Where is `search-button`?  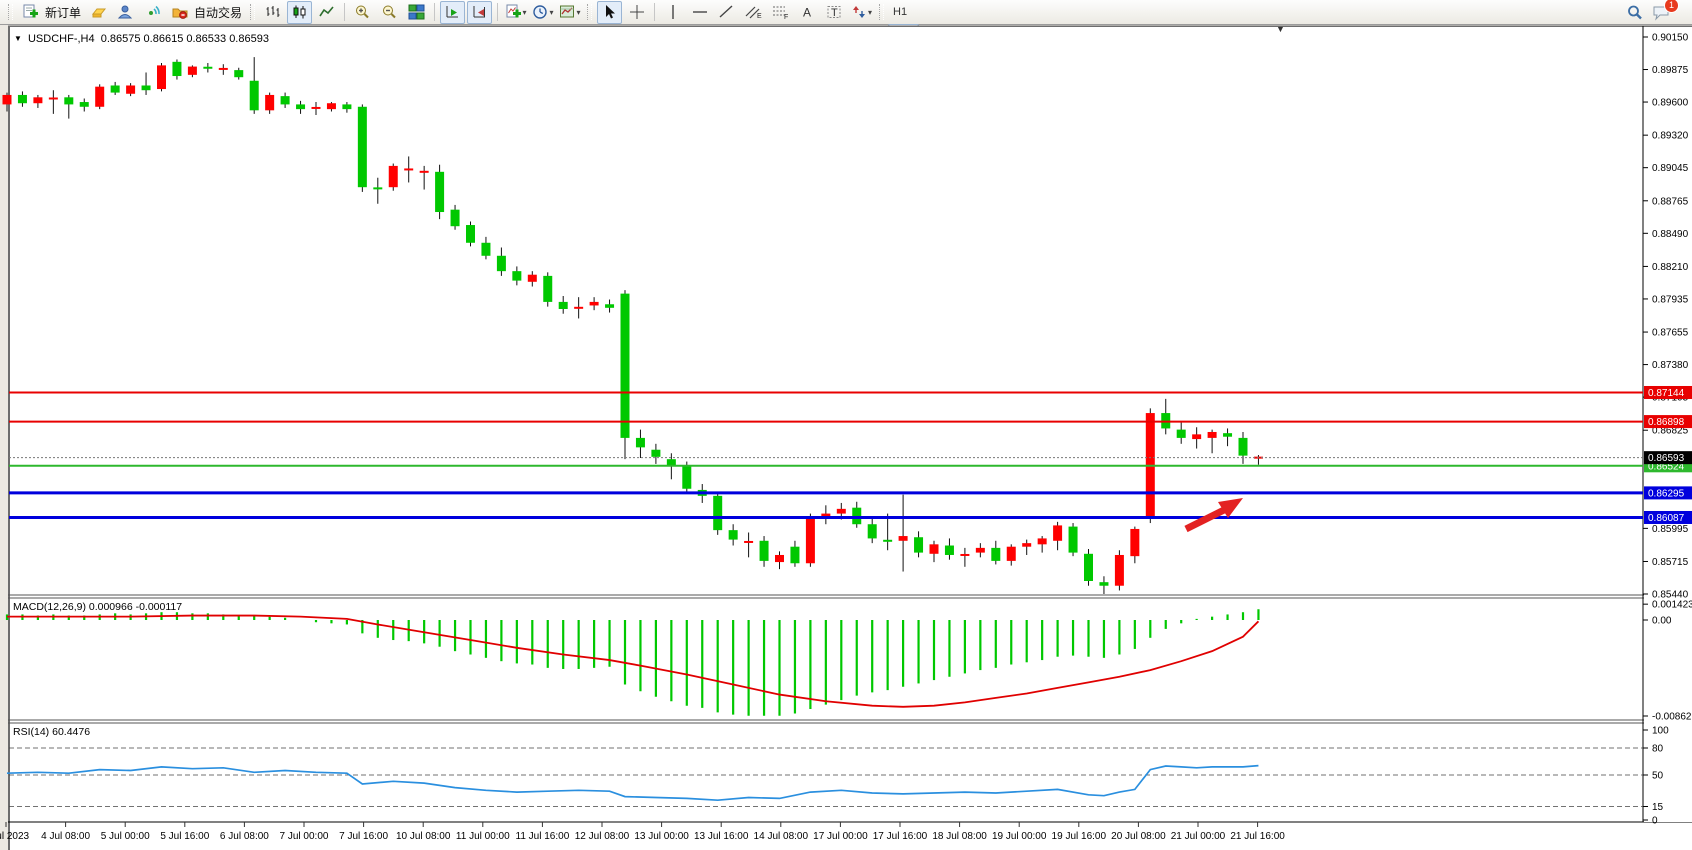
search-button is located at coordinates (1634, 12).